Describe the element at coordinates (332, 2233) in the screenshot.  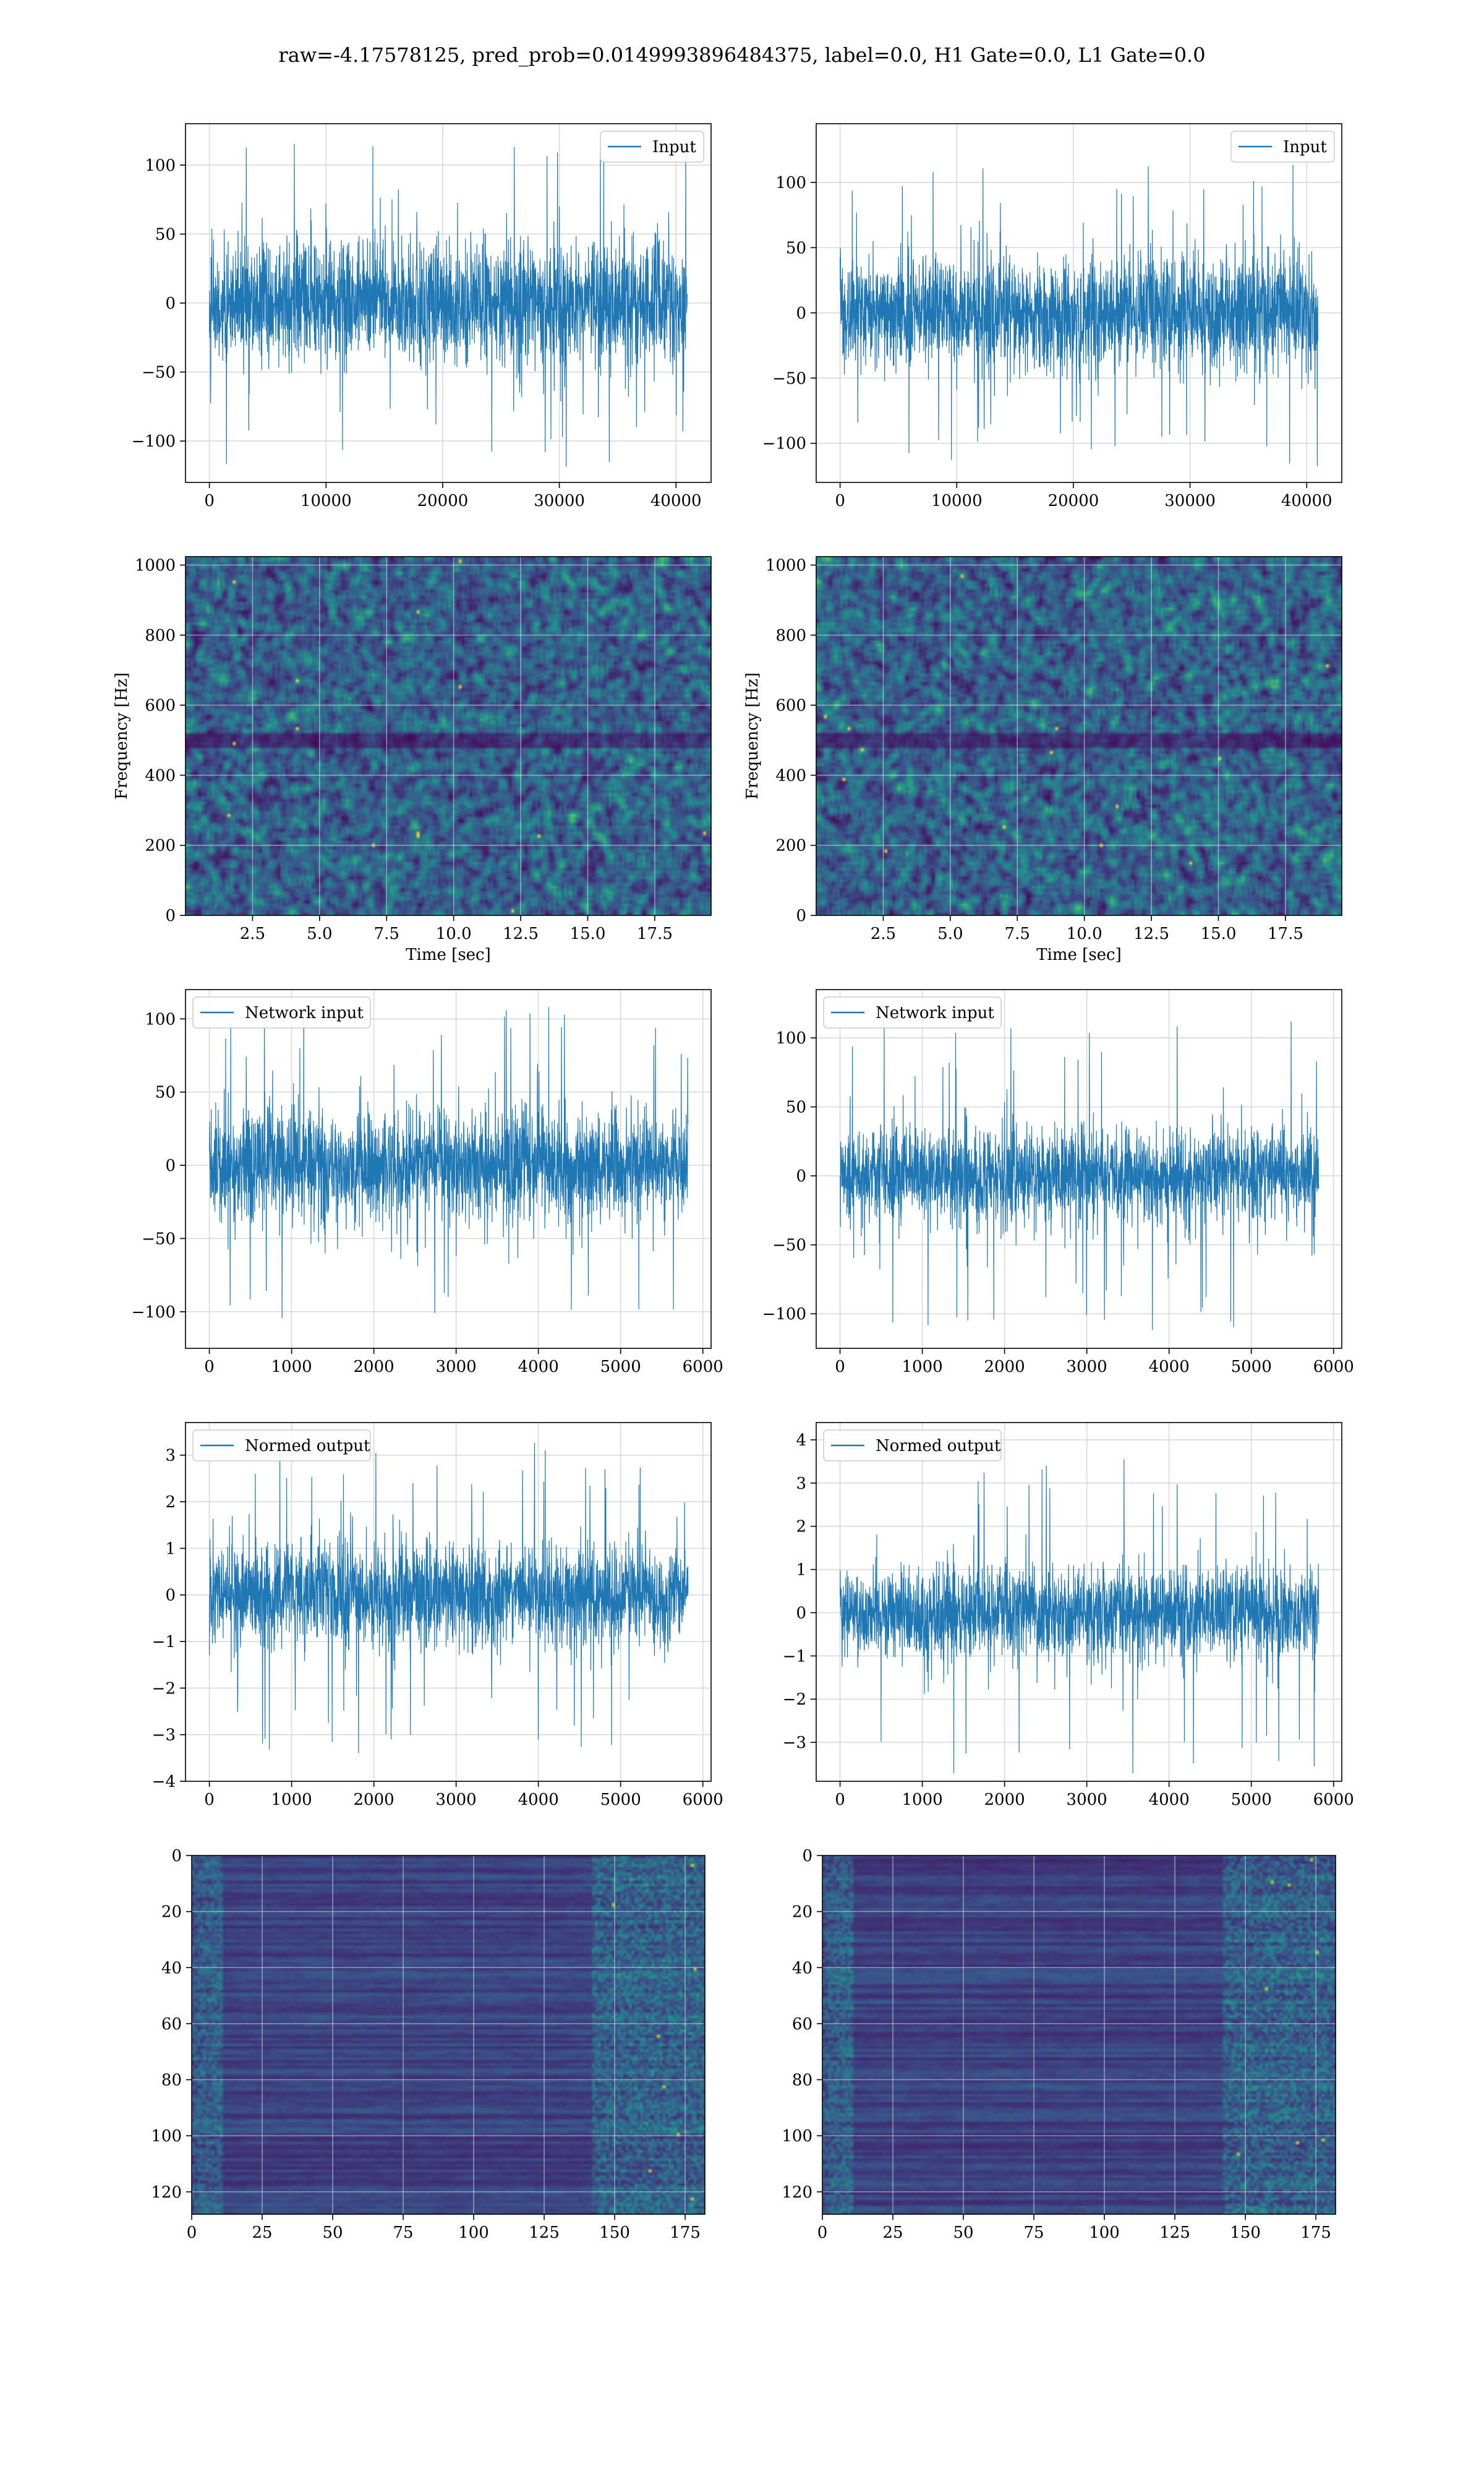
I see `x-tick-label: 50` at that location.